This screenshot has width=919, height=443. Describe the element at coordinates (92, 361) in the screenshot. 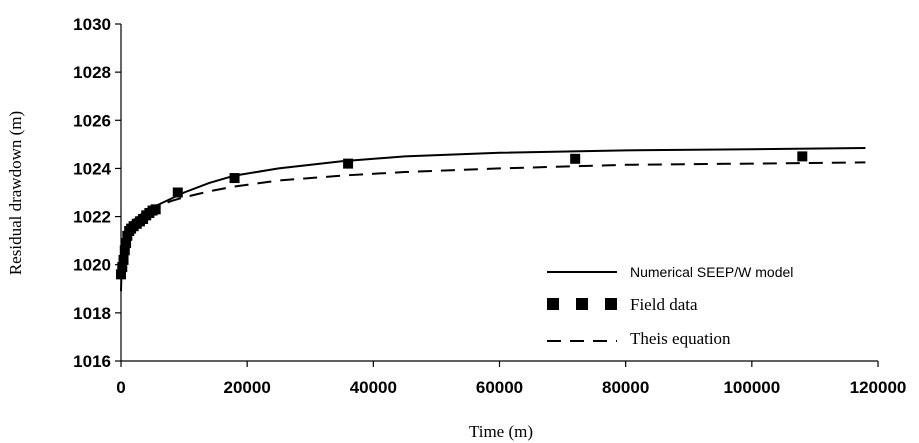

I see `y-tick-label: 1016` at that location.